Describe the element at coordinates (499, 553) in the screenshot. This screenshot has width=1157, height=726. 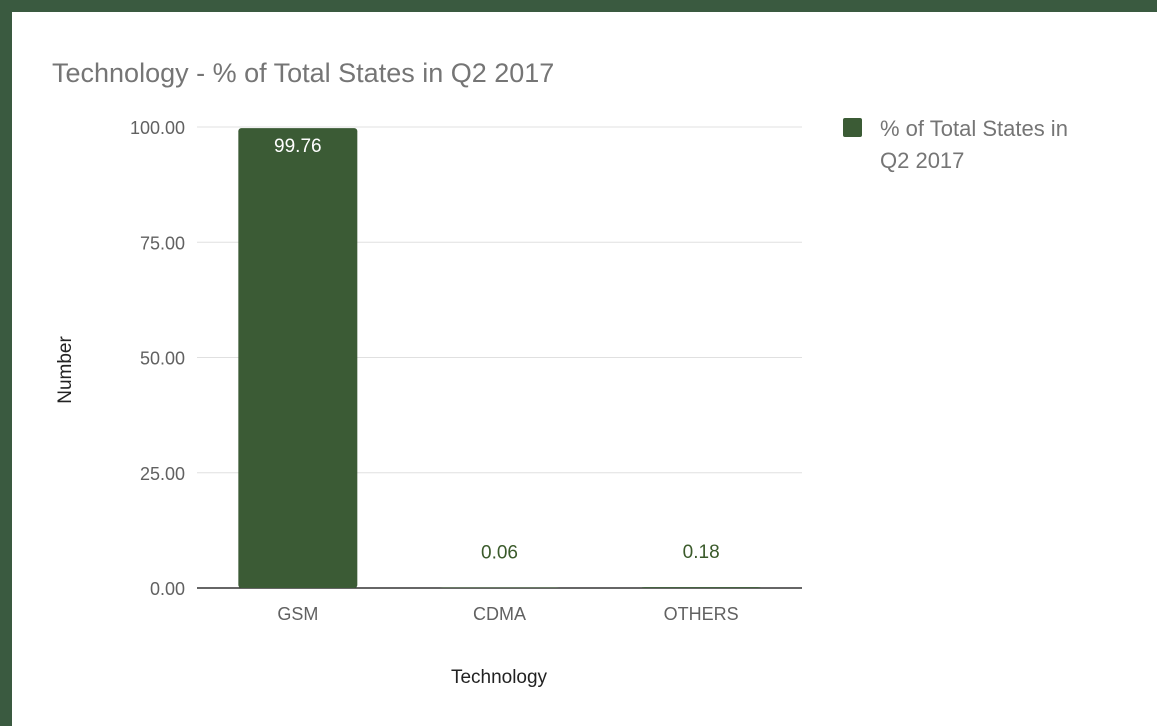
I see `data-label-cdma: 0.06` at that location.